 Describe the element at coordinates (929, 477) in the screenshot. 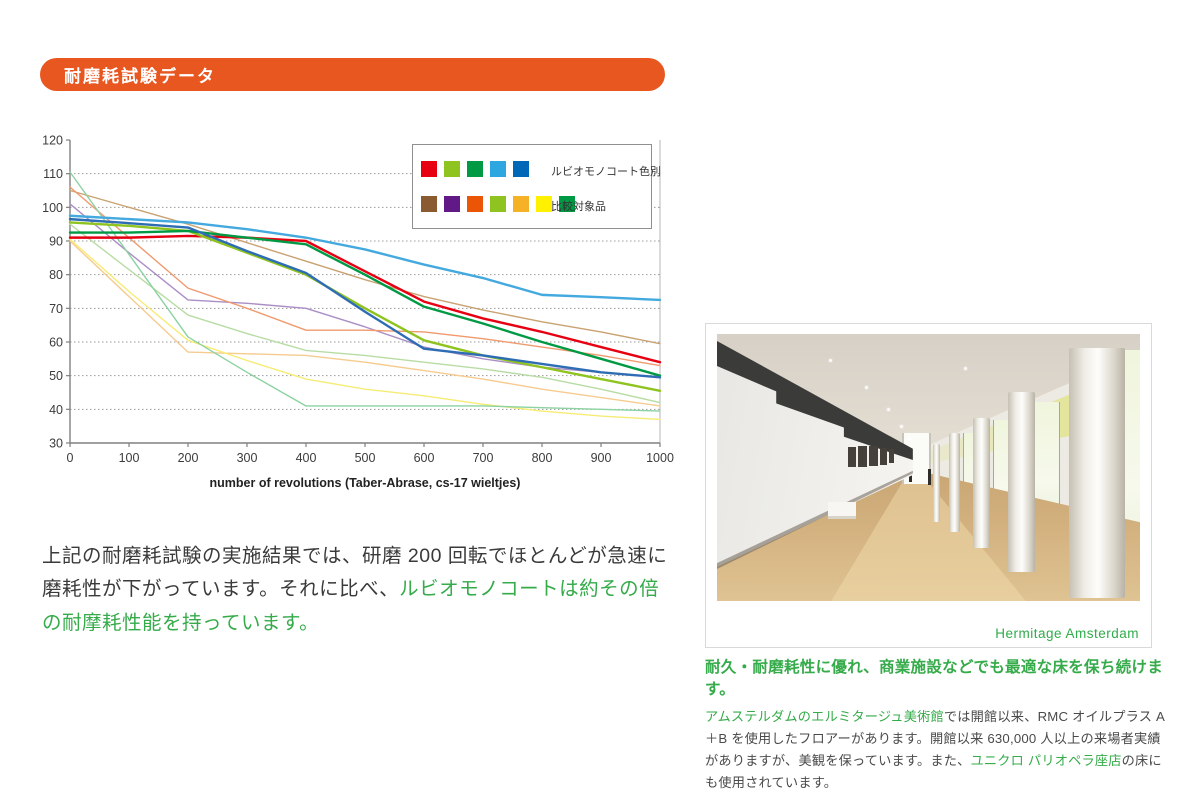

I see `photo-bollard` at that location.